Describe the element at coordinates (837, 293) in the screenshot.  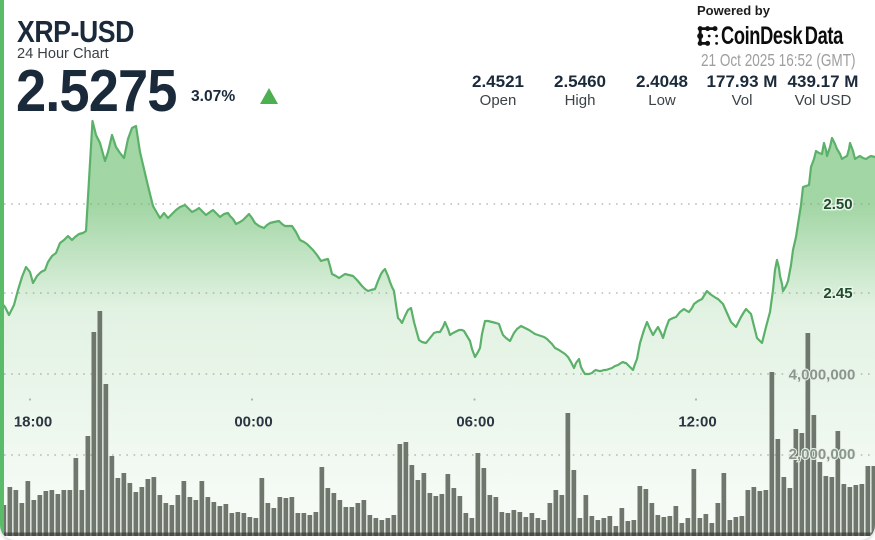
I see `svg-text: 2.45` at that location.